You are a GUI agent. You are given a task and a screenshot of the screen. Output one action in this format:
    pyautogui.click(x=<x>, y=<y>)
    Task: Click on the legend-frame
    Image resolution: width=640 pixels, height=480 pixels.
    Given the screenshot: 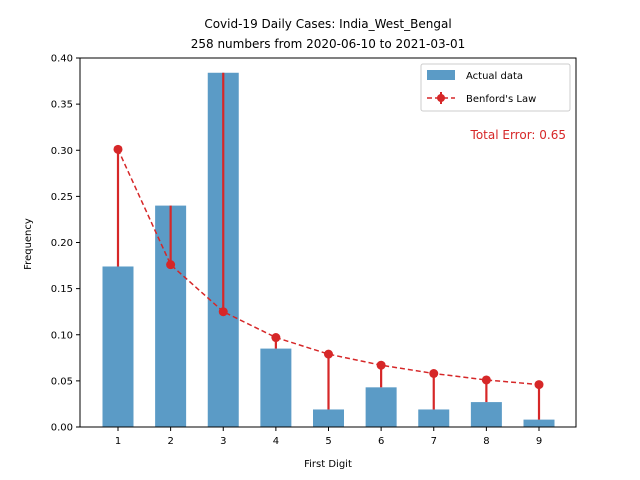 What is the action you would take?
    pyautogui.click(x=495, y=87)
    